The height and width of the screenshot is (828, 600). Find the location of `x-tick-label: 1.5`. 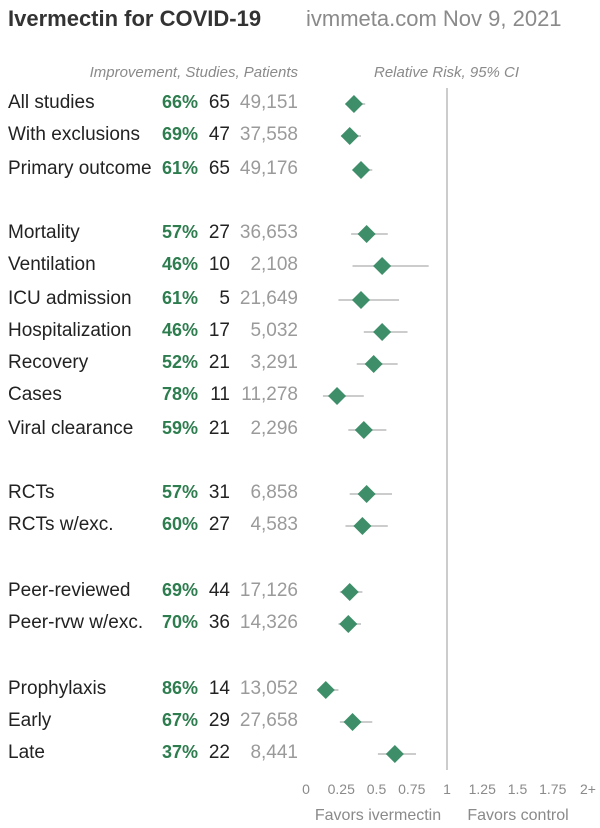

x-tick-label: 1.5 is located at coordinates (518, 789).